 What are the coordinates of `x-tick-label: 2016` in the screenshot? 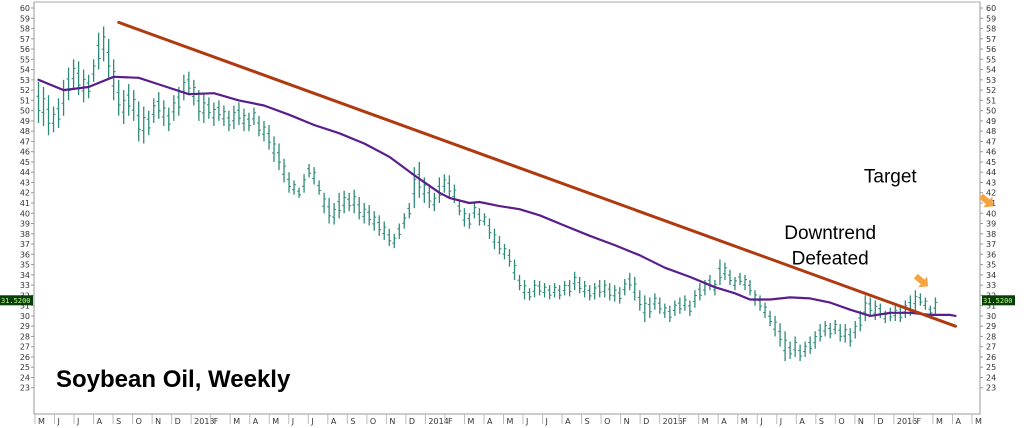 It's located at (907, 421).